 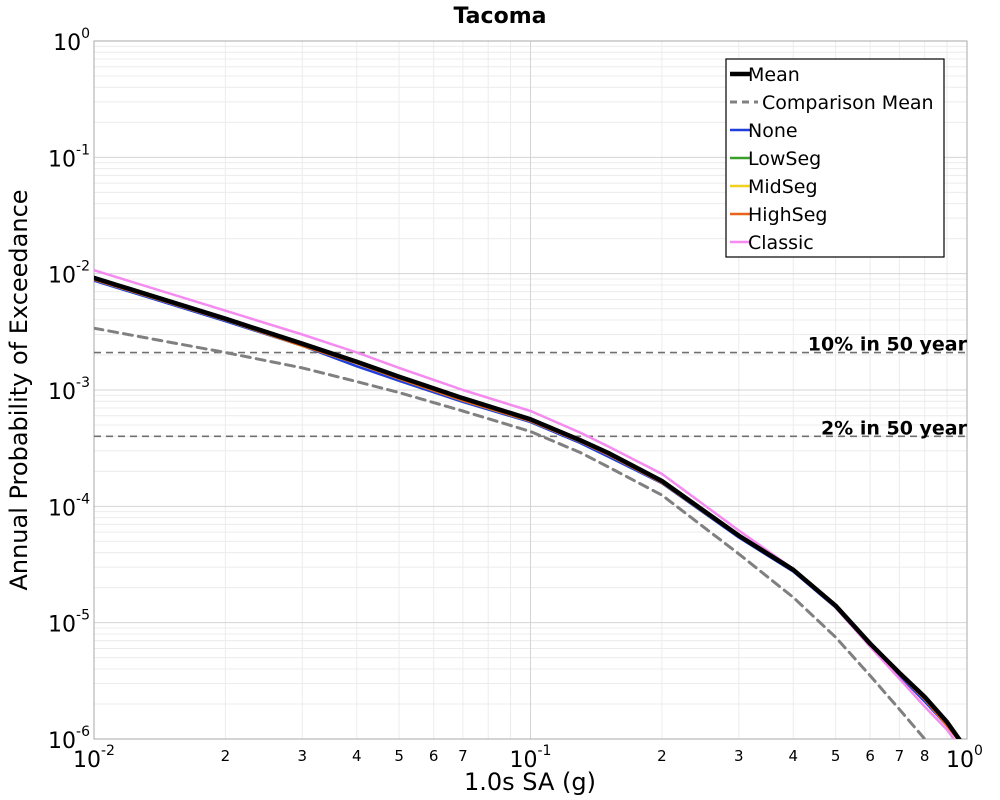 What do you see at coordinates (773, 131) in the screenshot?
I see `legend-label: None` at bounding box center [773, 131].